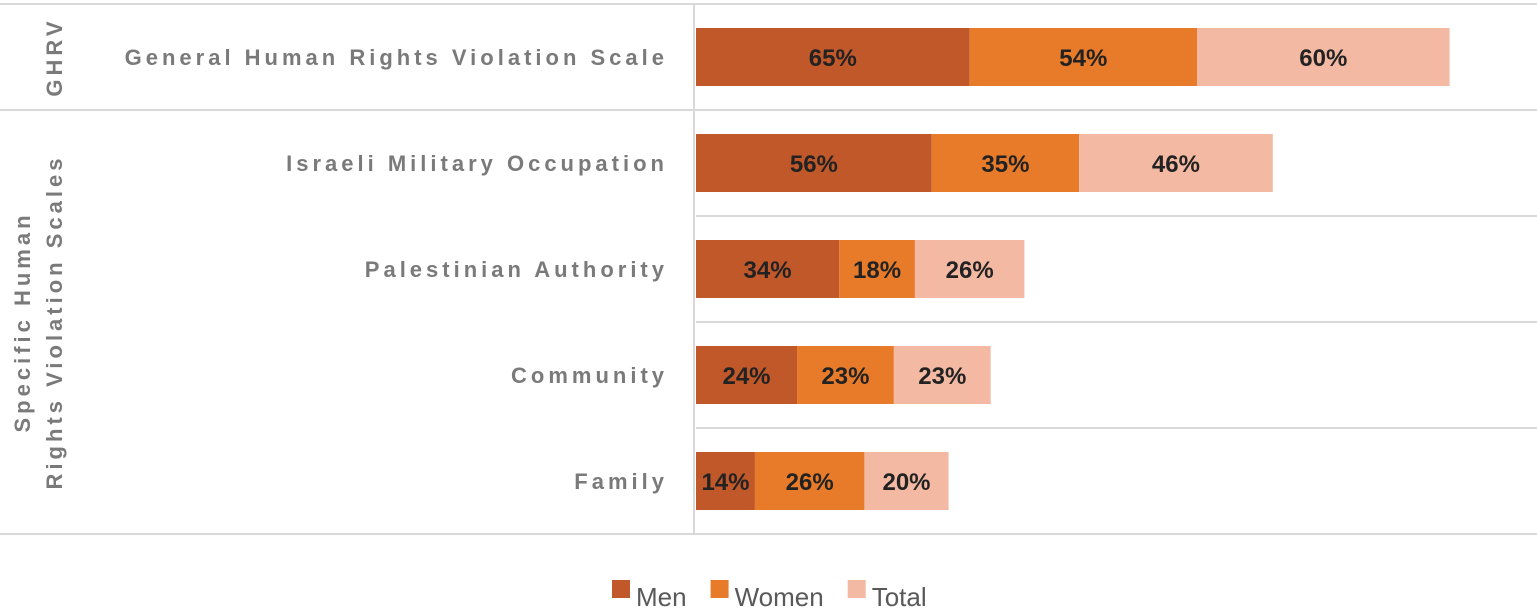 This screenshot has width=1537, height=608. I want to click on category-label-israeli-military-occupation: Israeli Military Occupation, so click(477, 163).